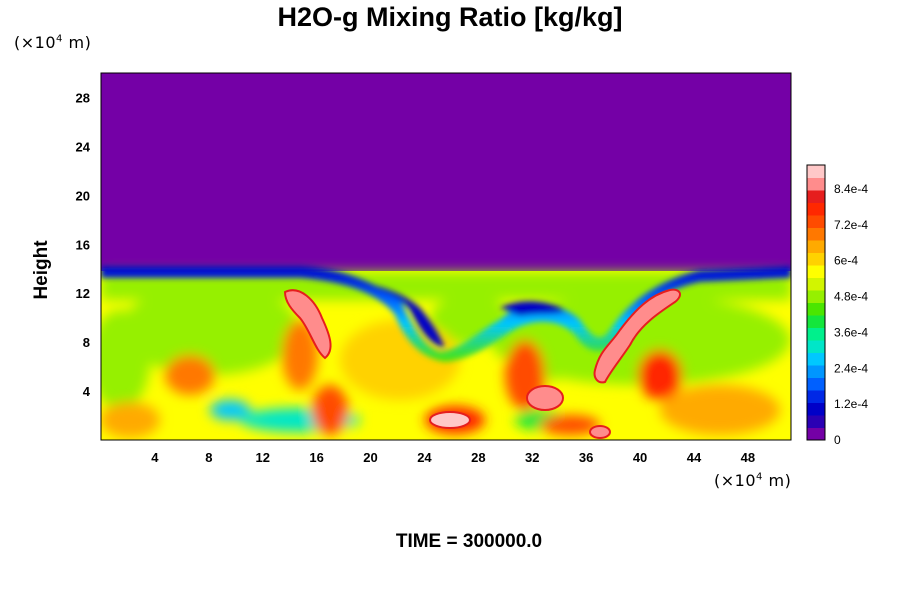 Image resolution: width=900 pixels, height=600 pixels. I want to click on x-tick-label: 12, so click(262, 457).